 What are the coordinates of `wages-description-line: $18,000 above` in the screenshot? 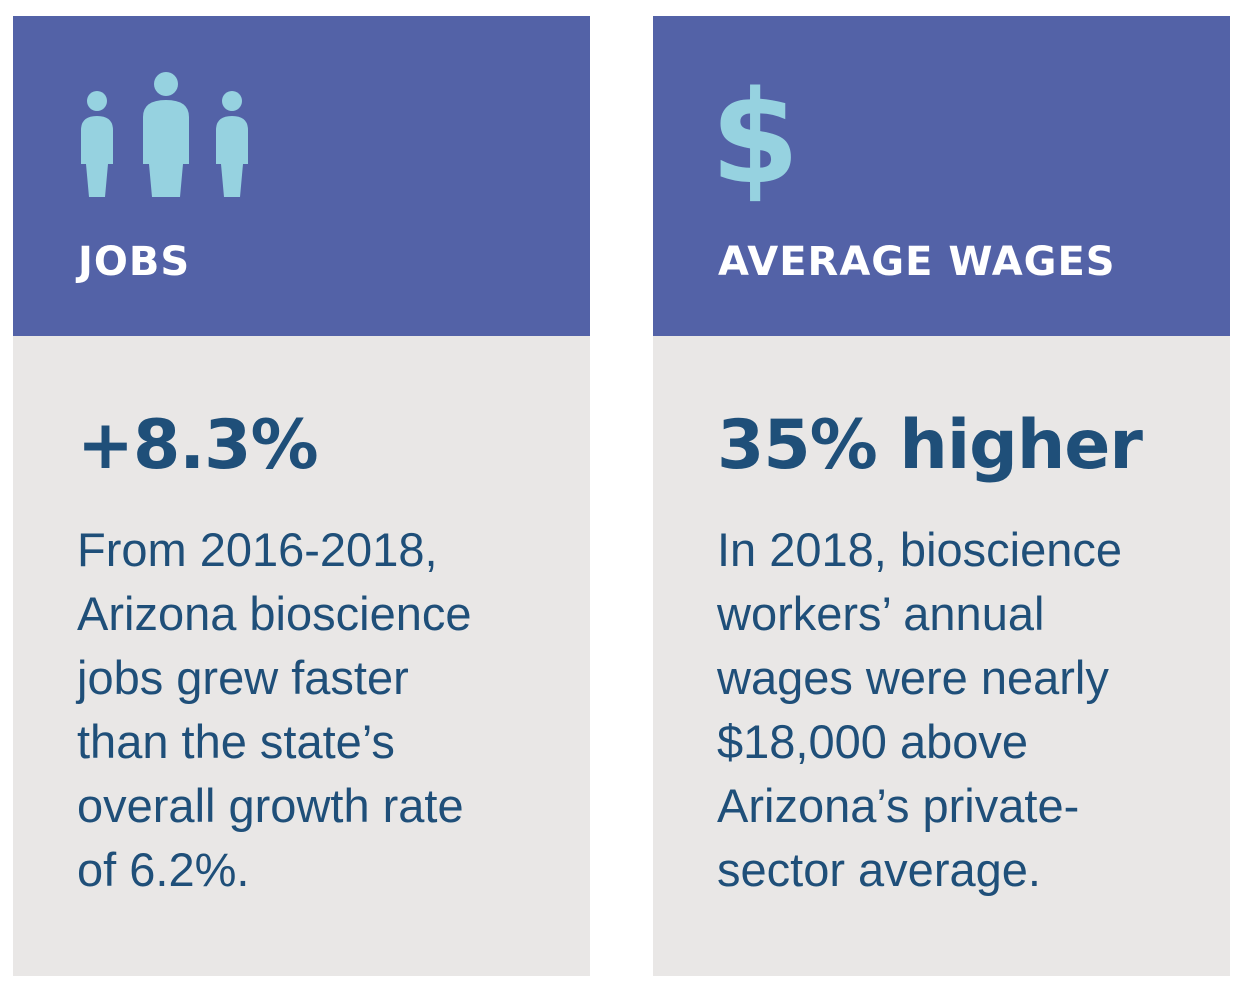 It's located at (873, 741).